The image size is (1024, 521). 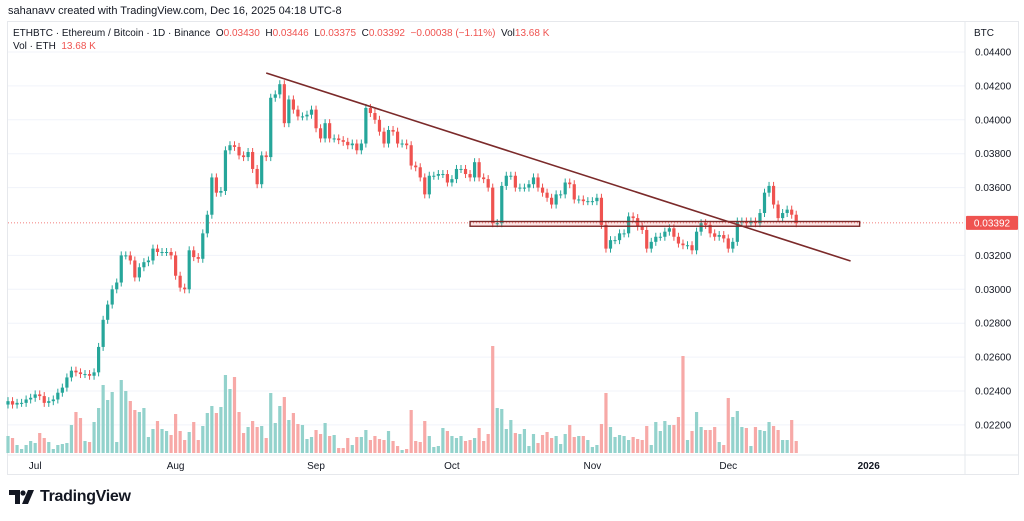 I want to click on vol-value: 13.68 K, so click(x=532, y=33).